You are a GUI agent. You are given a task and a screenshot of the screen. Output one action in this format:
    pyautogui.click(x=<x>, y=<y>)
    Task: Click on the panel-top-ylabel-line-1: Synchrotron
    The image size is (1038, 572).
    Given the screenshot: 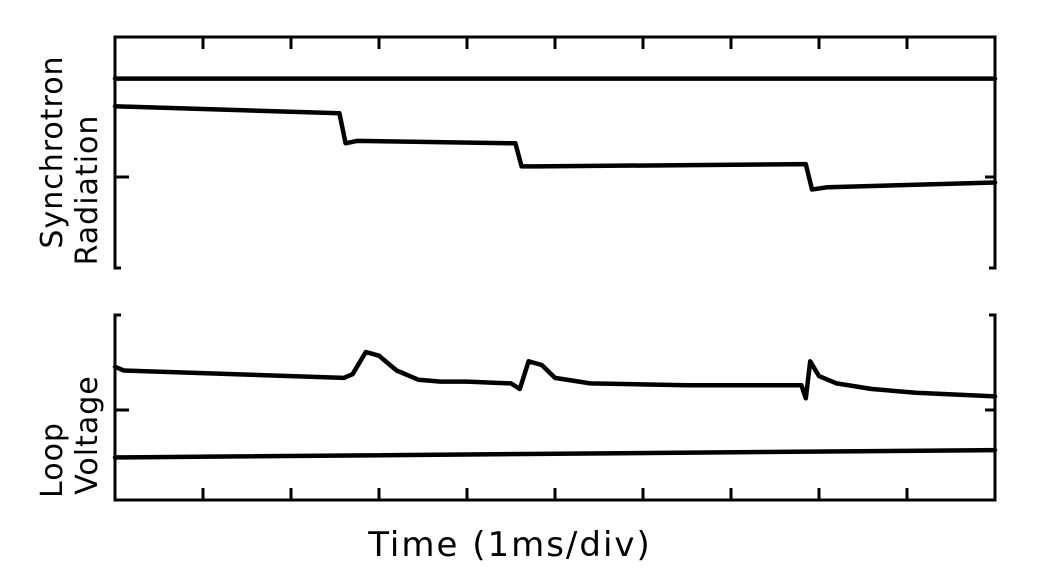 What is the action you would take?
    pyautogui.click(x=52, y=151)
    